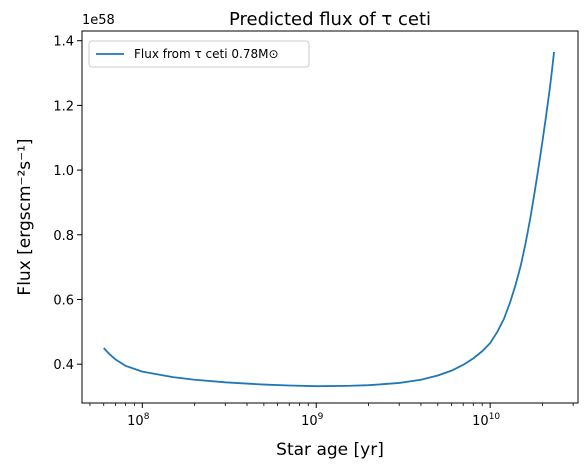  What do you see at coordinates (331, 416) in the screenshot?
I see `x-axis-ticks: 10⁸ 10⁹ 10¹⁰` at bounding box center [331, 416].